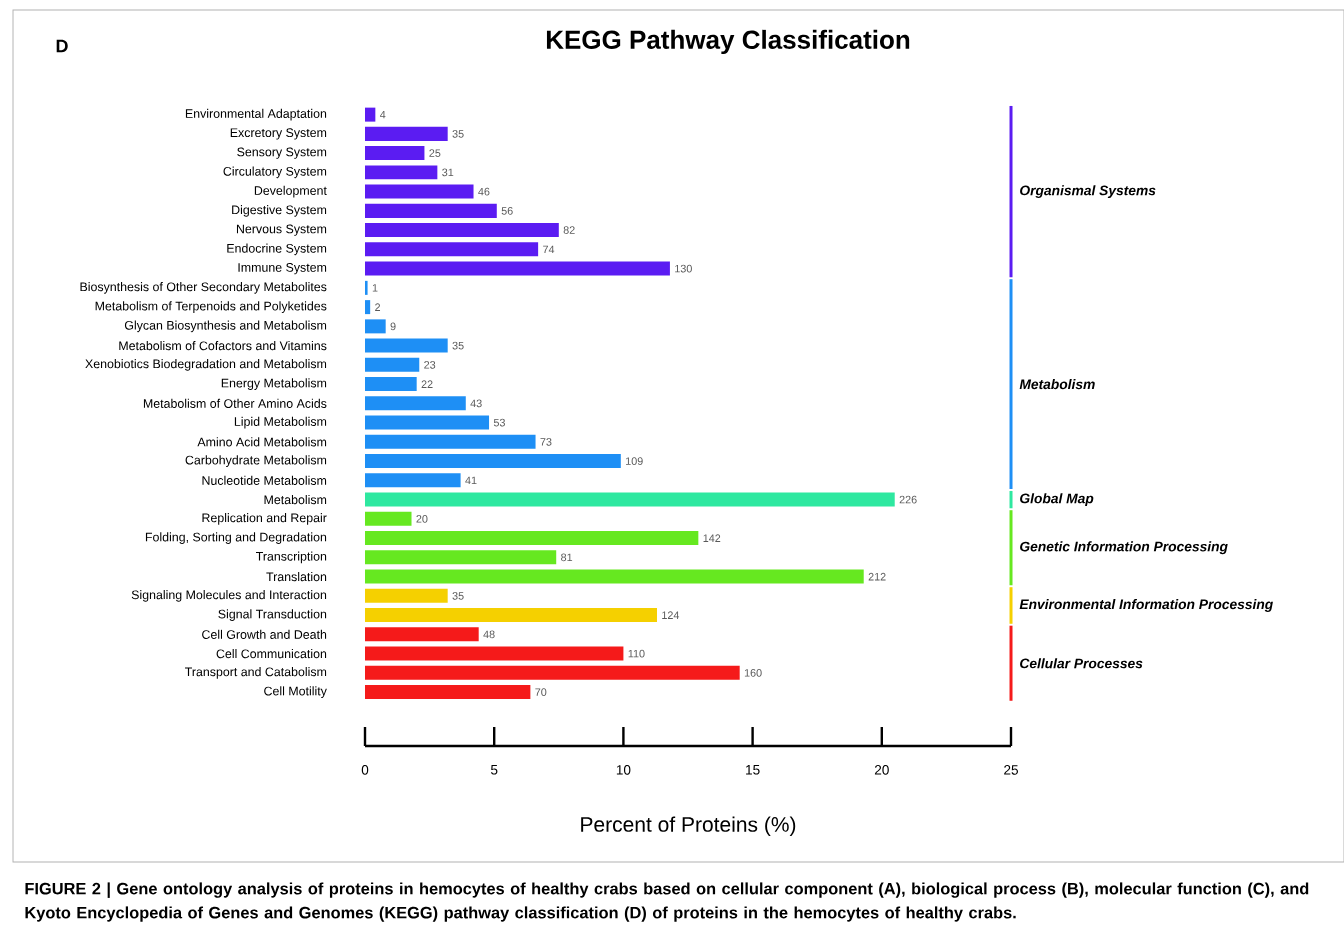 The image size is (1344, 932). What do you see at coordinates (223, 346) in the screenshot?
I see `y-tick-label: Metabolism of Cofactors and Vitamins` at bounding box center [223, 346].